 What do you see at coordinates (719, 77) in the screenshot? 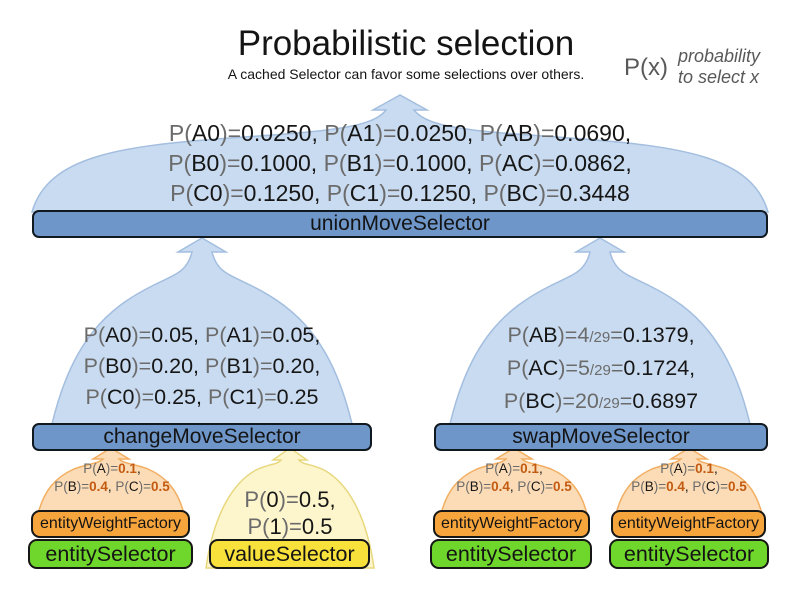
I see `legend-description-line-2: to select x` at bounding box center [719, 77].